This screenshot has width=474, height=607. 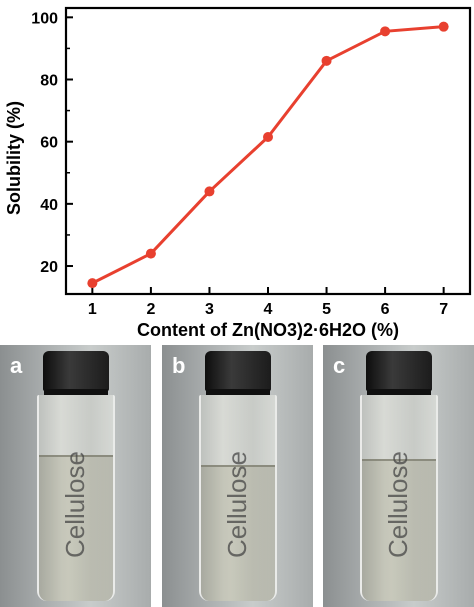 I want to click on photo-panel-b: Cellulose b, so click(x=237, y=476).